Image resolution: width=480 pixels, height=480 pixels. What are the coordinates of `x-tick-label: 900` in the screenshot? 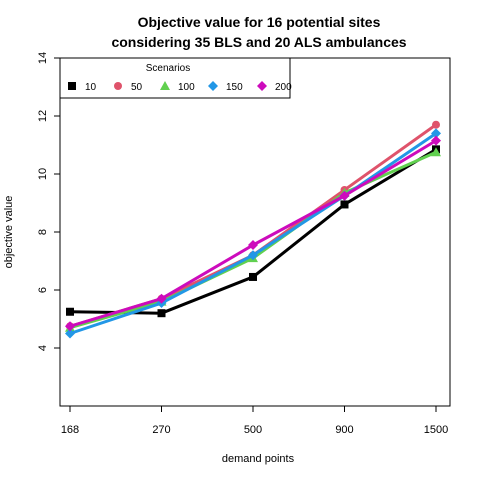 It's located at (344, 430).